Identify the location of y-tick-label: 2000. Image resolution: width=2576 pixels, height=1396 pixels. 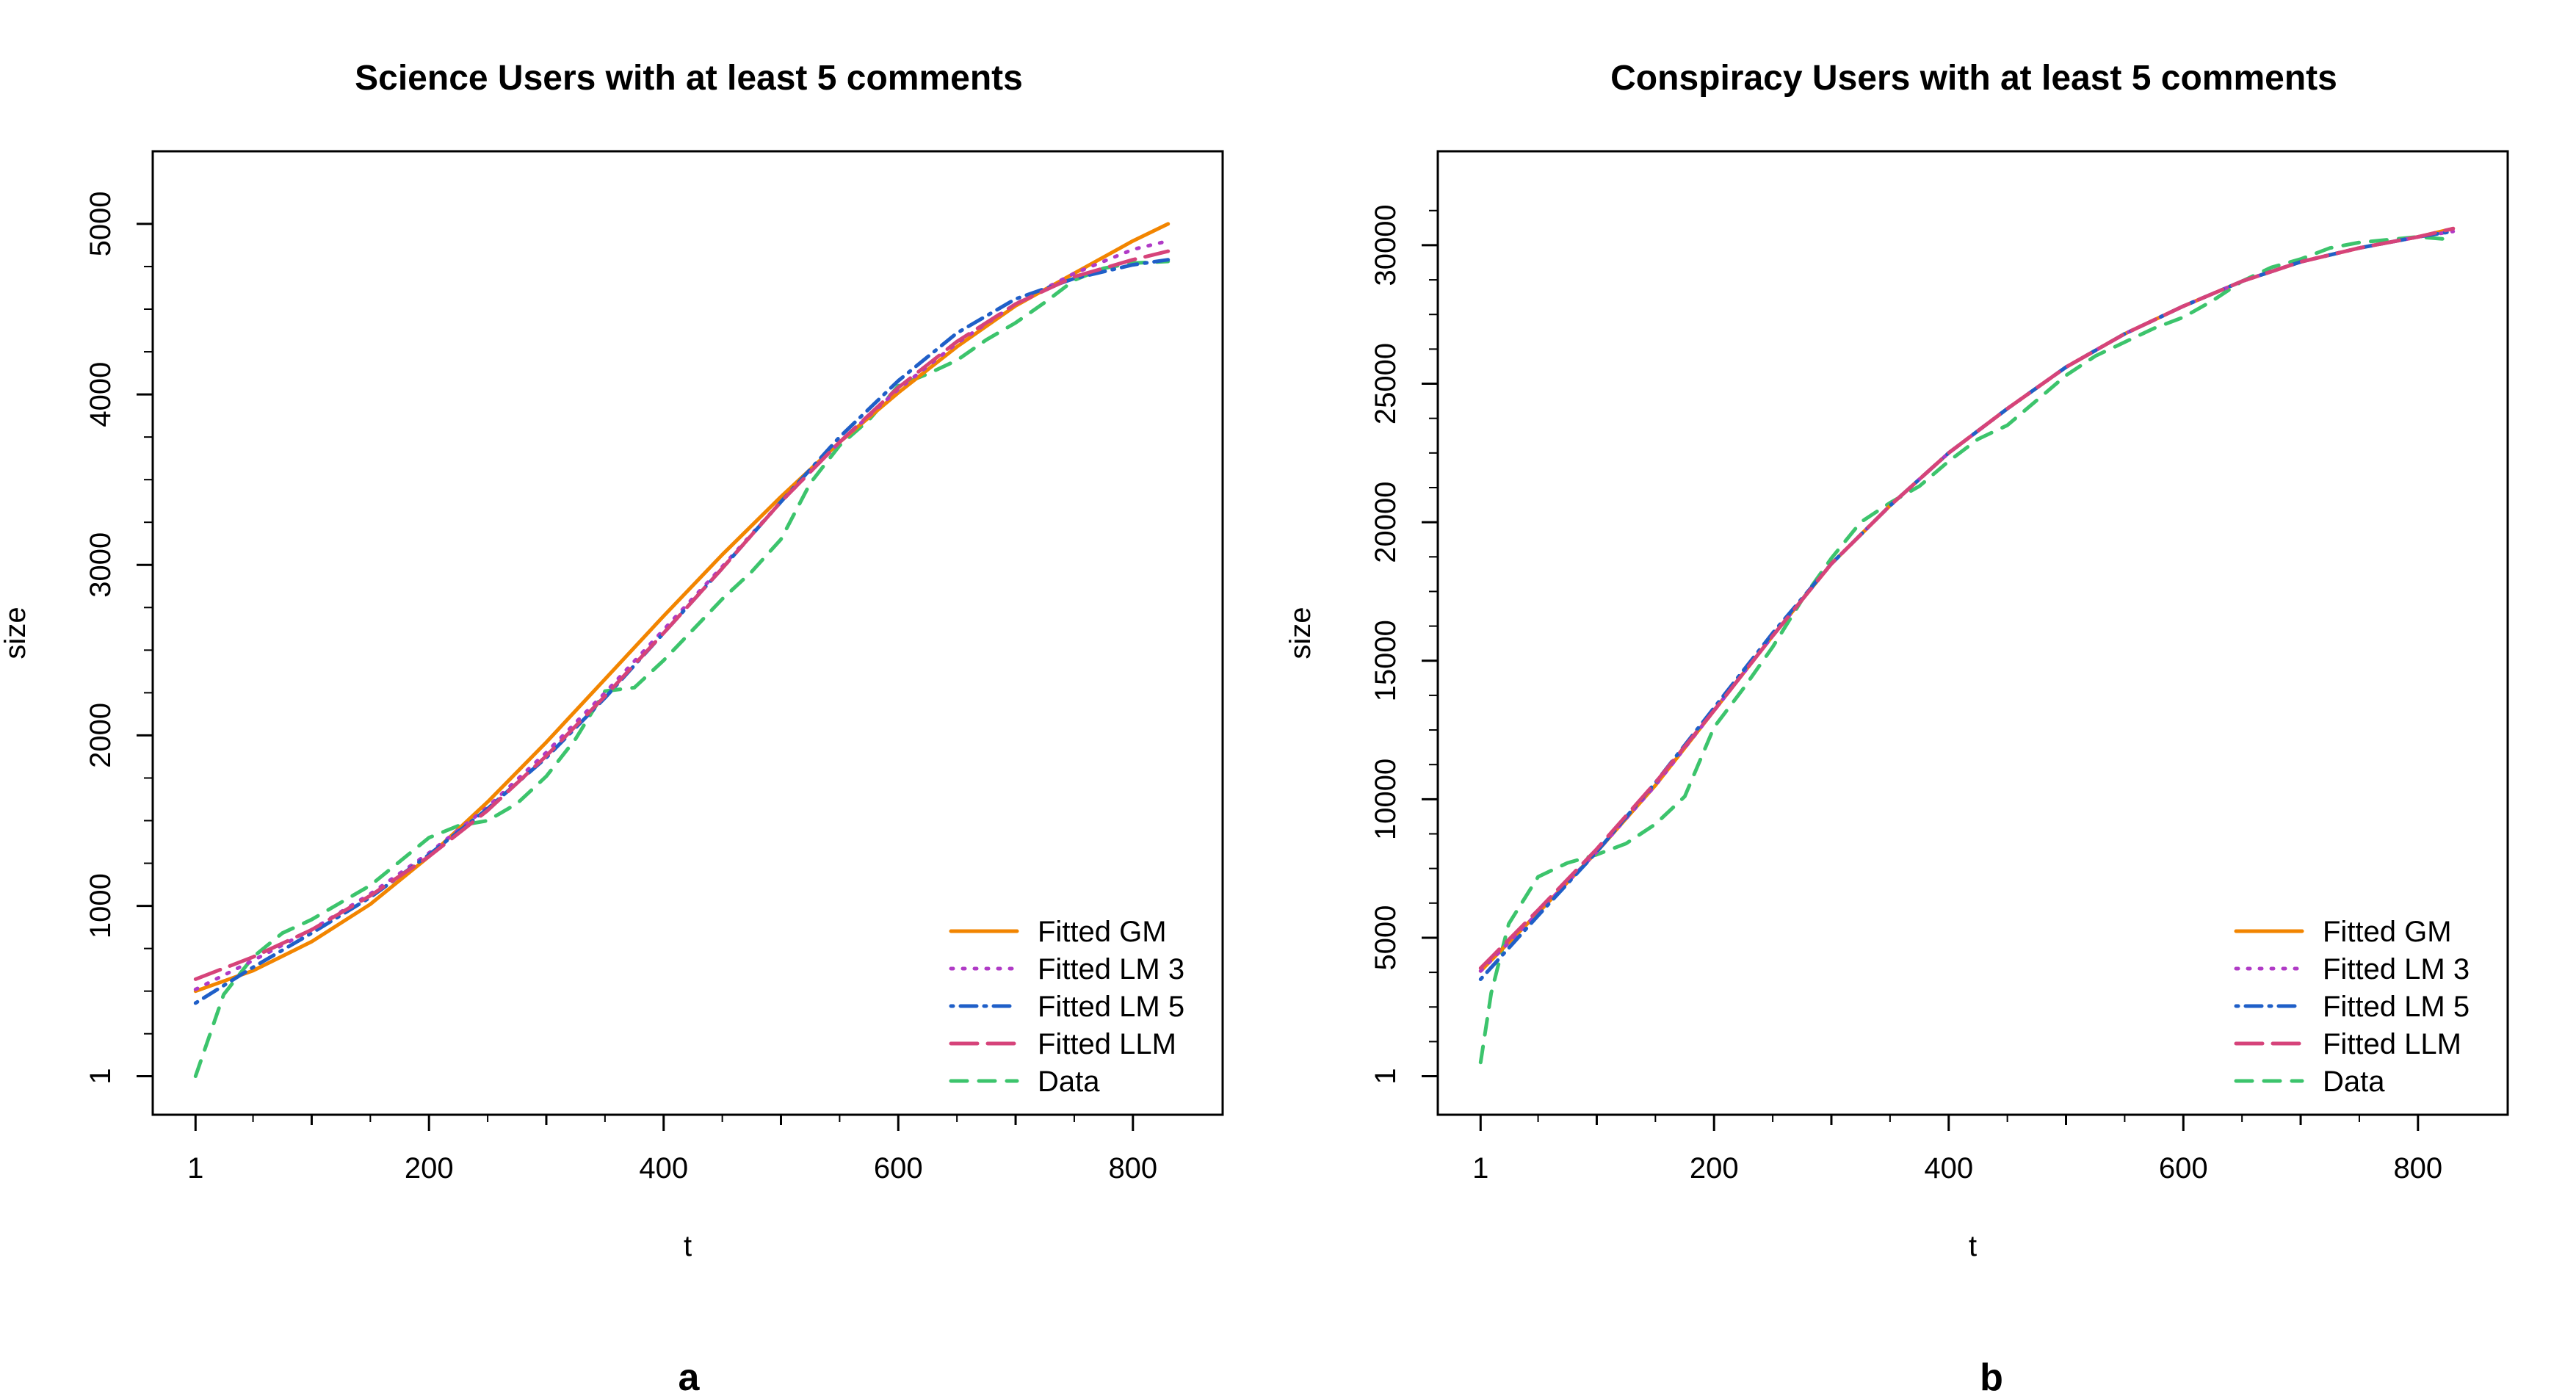
(100, 735).